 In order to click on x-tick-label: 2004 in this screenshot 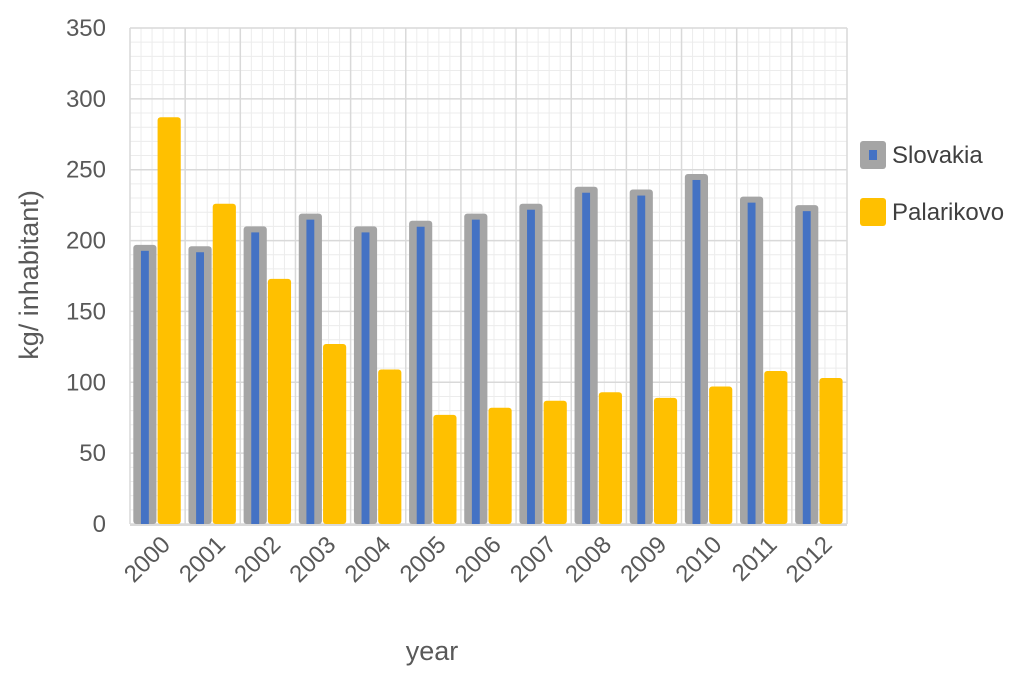, I will do `click(368, 559)`.